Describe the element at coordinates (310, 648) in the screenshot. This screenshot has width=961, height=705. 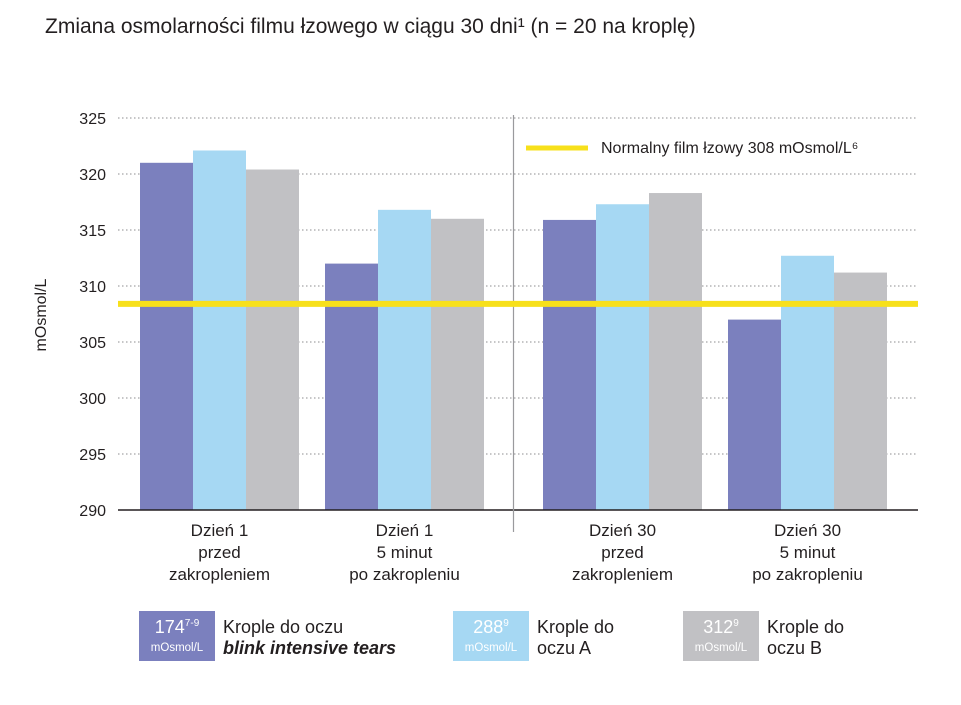
I see `legend-label-blink-line2: blink intensive tears` at that location.